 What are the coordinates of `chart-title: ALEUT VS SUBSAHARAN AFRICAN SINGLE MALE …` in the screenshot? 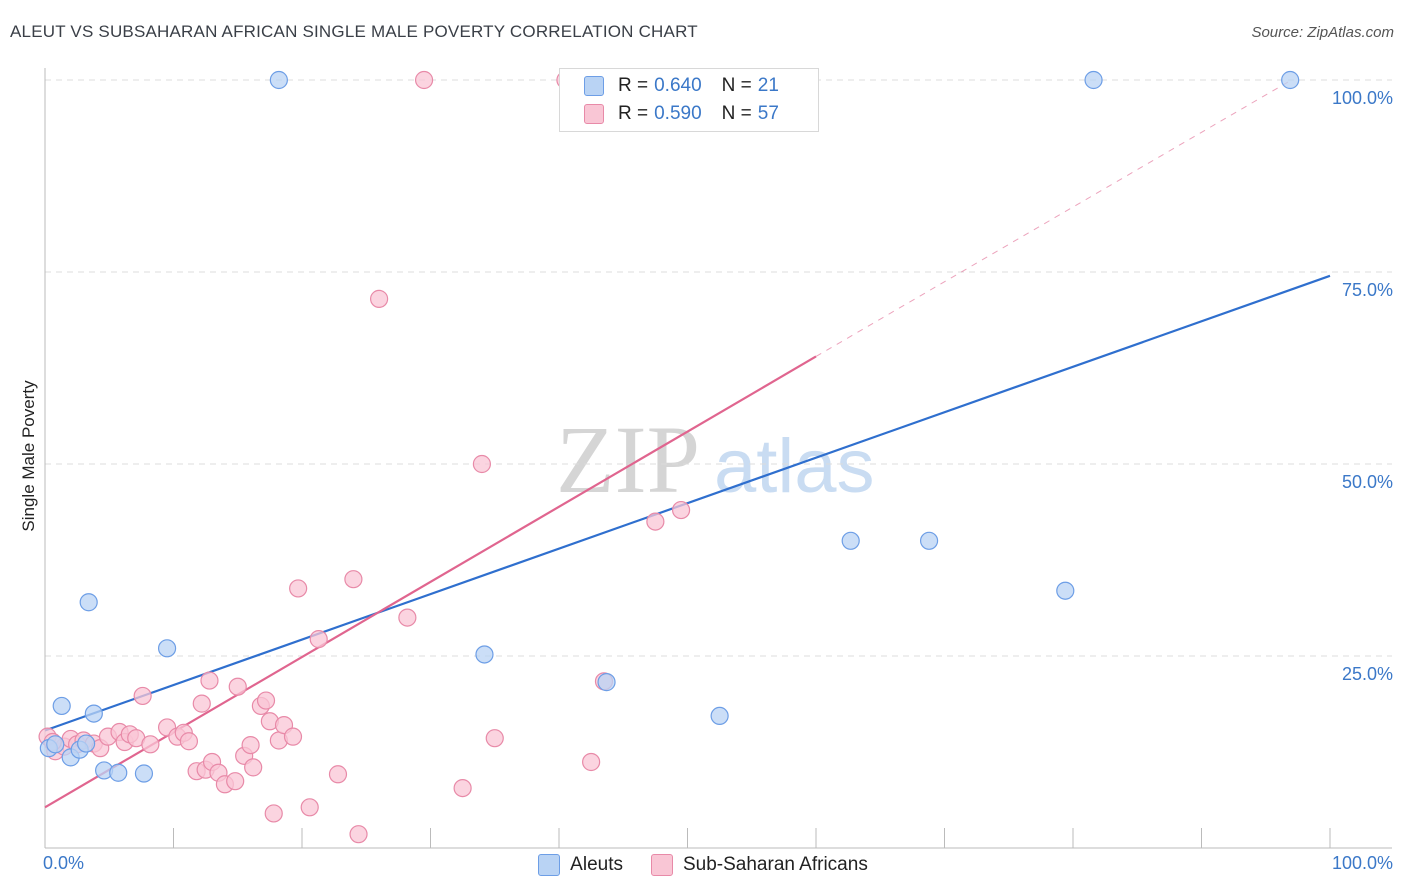 It's located at (354, 31).